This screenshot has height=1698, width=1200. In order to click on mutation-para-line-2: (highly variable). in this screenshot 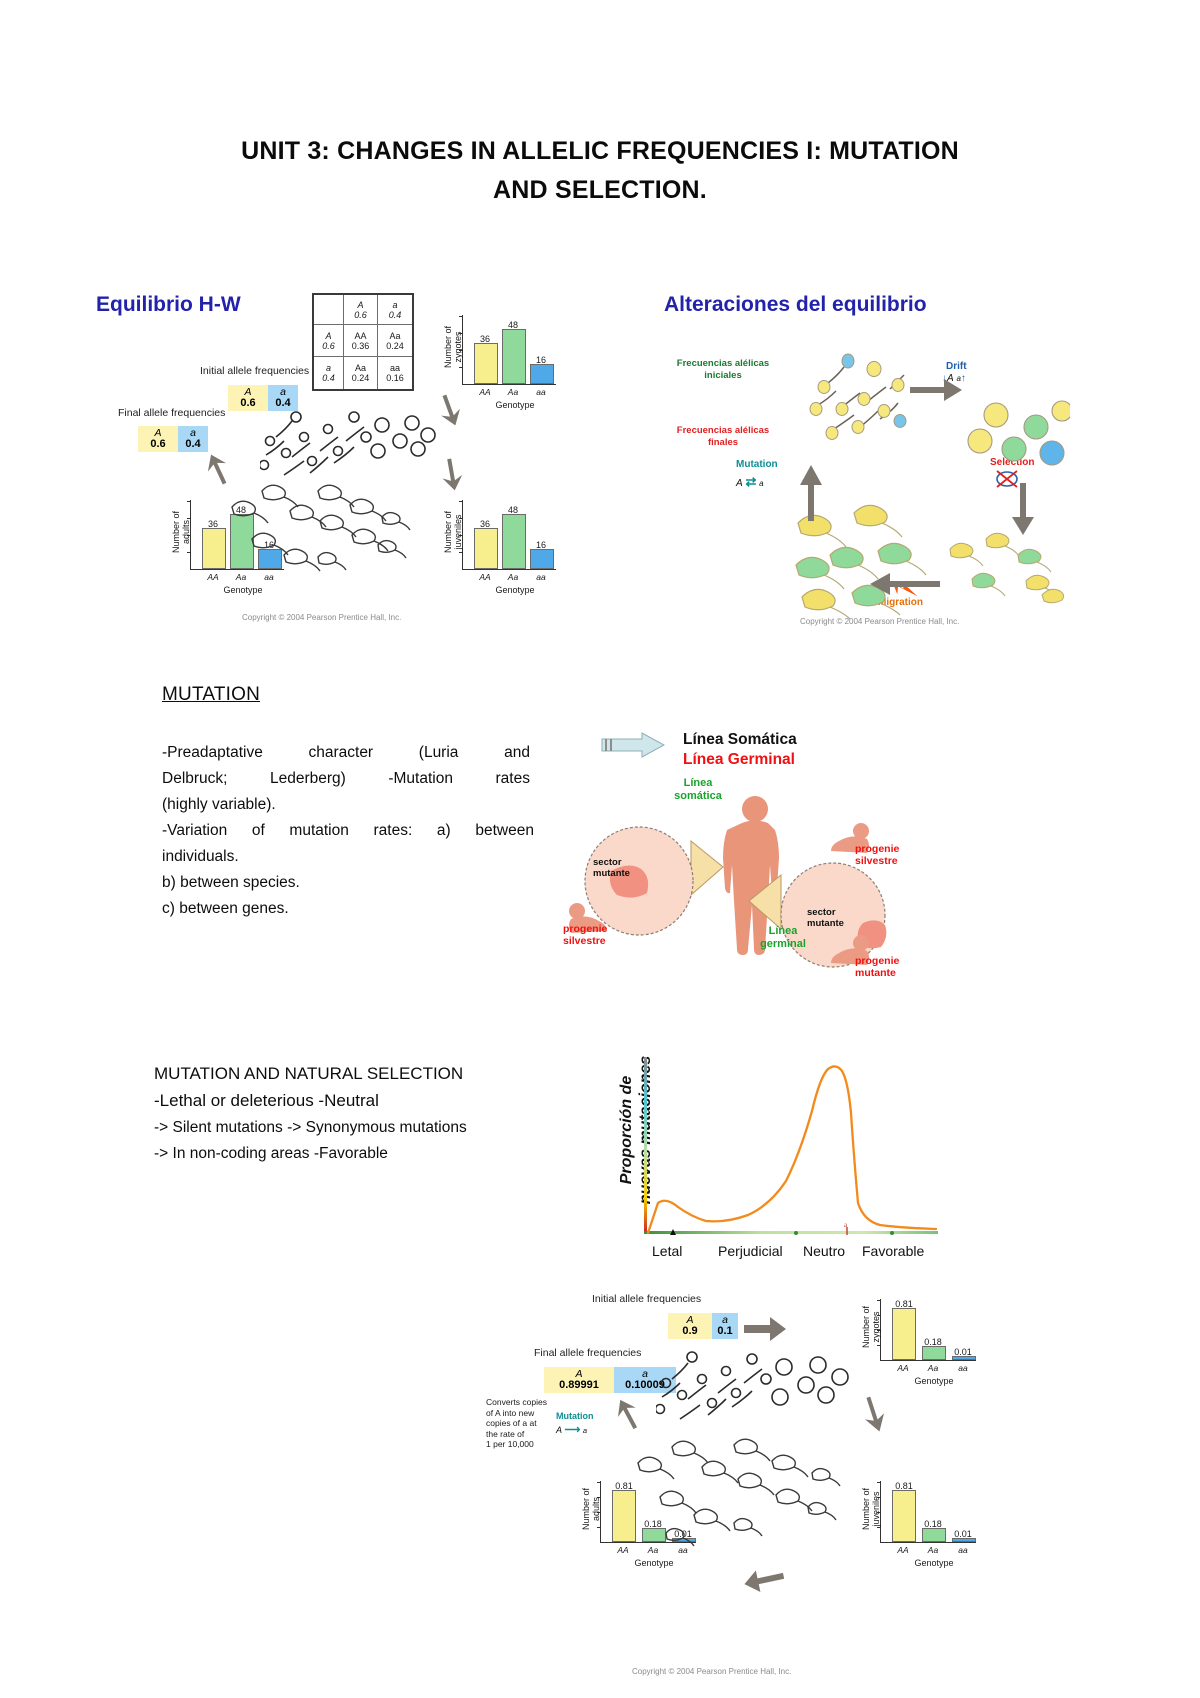, I will do `click(219, 804)`.